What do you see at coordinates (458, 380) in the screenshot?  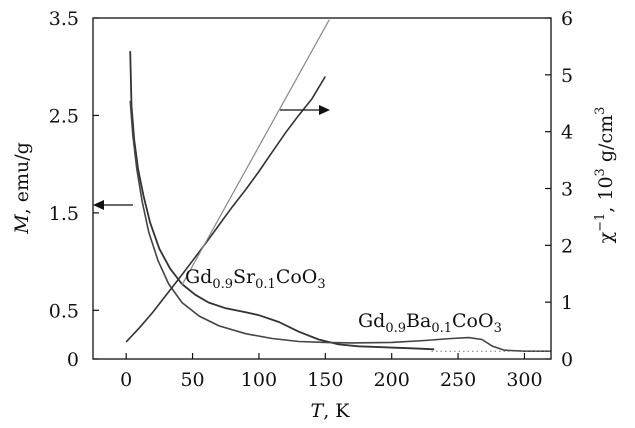 I see `x-tick-label: 250` at bounding box center [458, 380].